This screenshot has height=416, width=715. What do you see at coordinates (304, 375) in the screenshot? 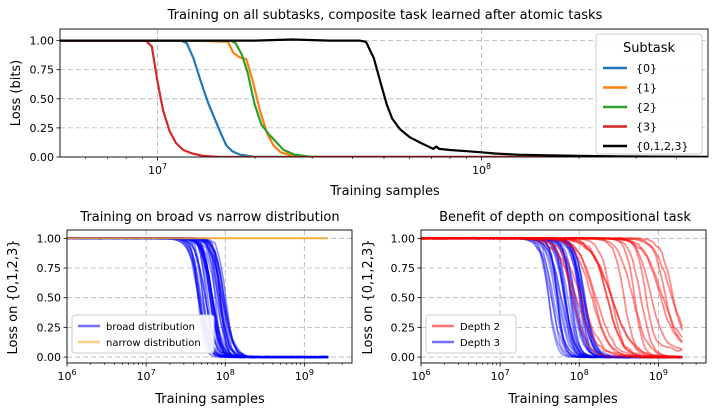
I see `bl-x-tick-label: 109` at bounding box center [304, 375].